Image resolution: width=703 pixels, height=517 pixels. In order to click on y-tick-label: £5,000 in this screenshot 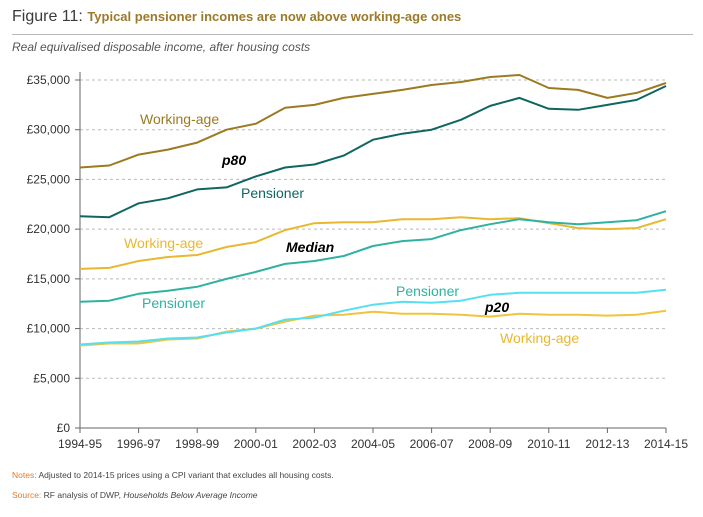, I will do `click(51, 378)`.